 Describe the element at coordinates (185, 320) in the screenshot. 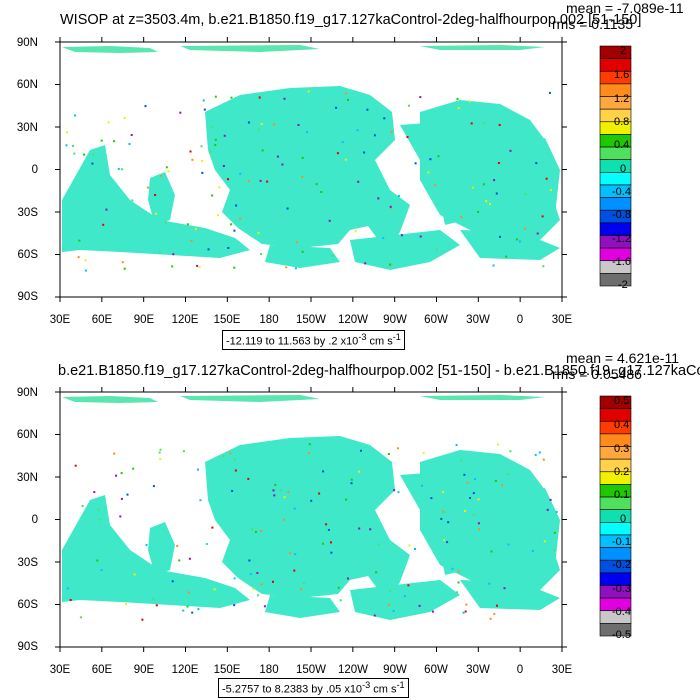

I see `lon-label: 120E` at that location.